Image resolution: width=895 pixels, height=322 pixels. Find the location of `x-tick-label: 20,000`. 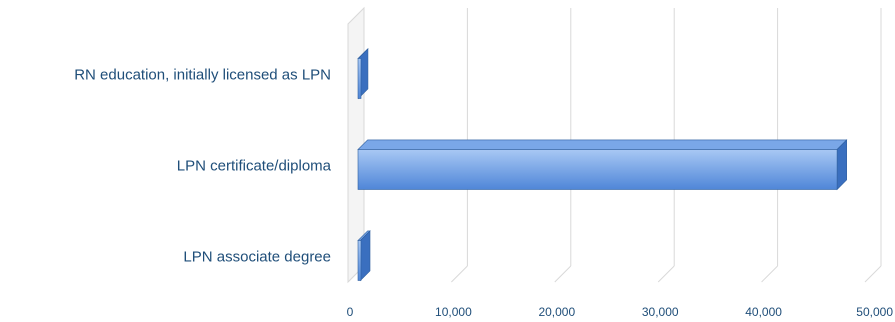

x-tick-label: 20,000 is located at coordinates (556, 312).